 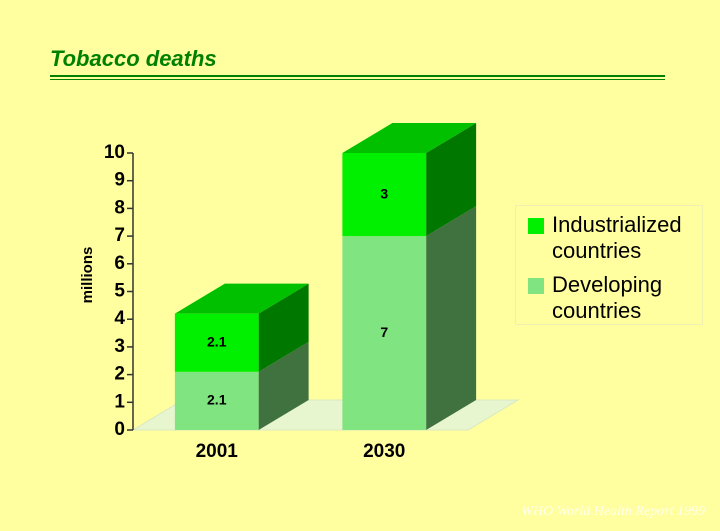 What do you see at coordinates (114, 152) in the screenshot?
I see `y-tick-label: 10` at bounding box center [114, 152].